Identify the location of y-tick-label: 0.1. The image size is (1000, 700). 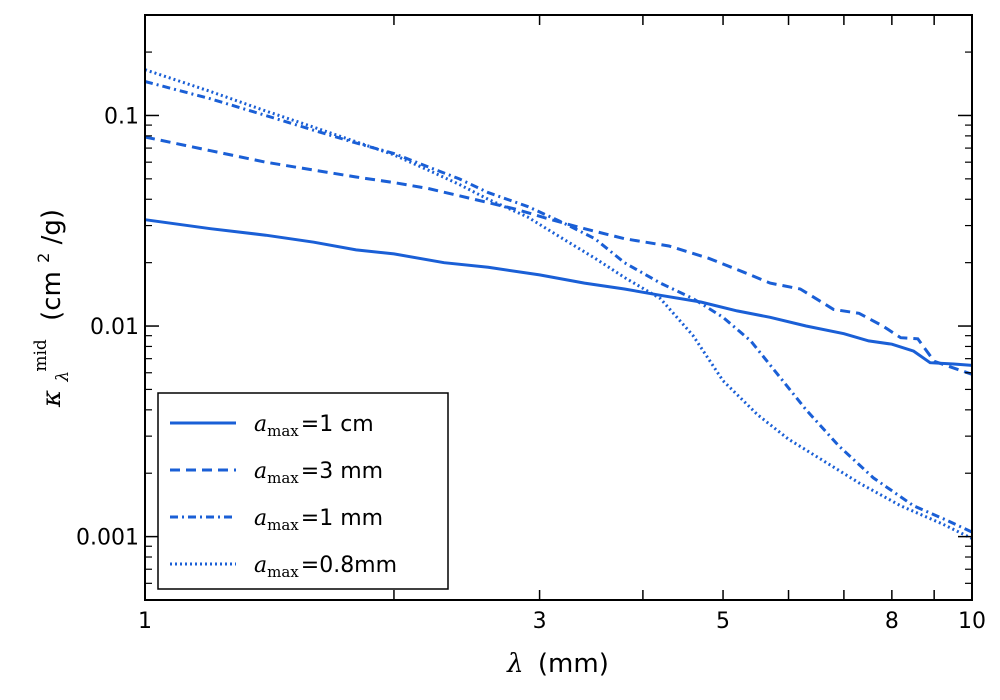
(121, 116).